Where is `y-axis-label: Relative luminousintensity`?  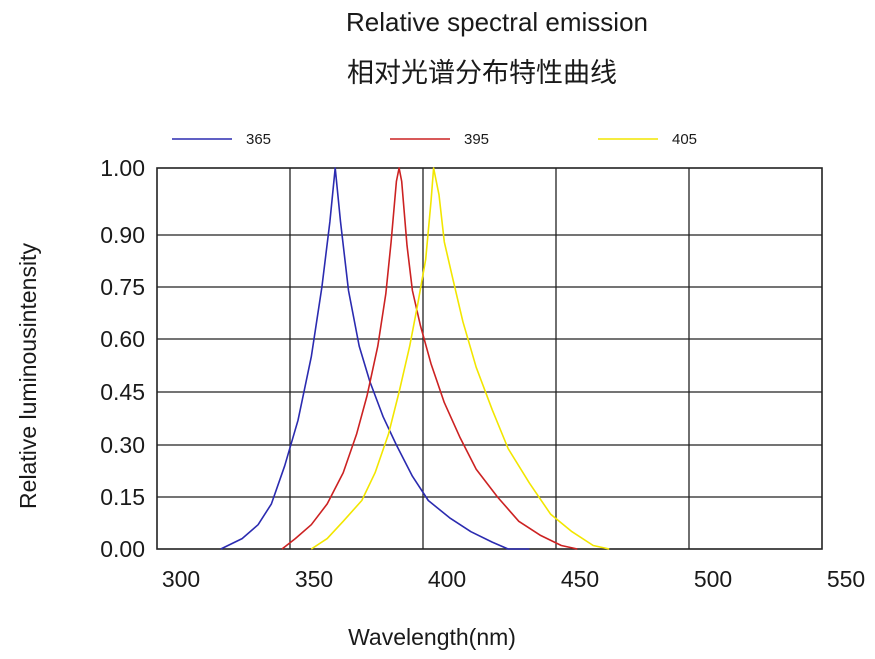 y-axis-label: Relative luminousintensity is located at coordinates (28, 376).